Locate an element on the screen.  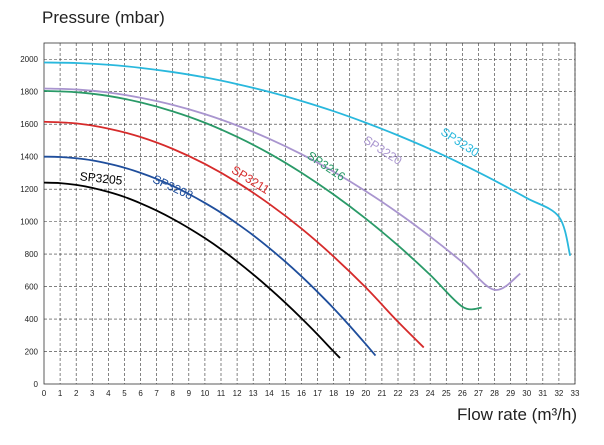
y-tick-label: 200 is located at coordinates (32, 352).